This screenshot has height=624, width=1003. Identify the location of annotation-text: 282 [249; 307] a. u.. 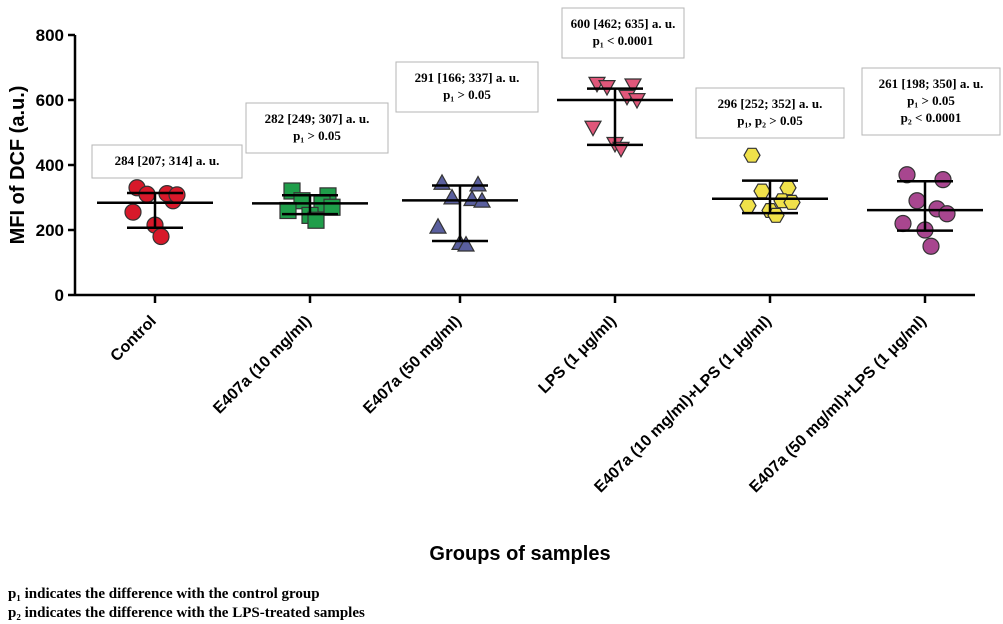
(317, 118).